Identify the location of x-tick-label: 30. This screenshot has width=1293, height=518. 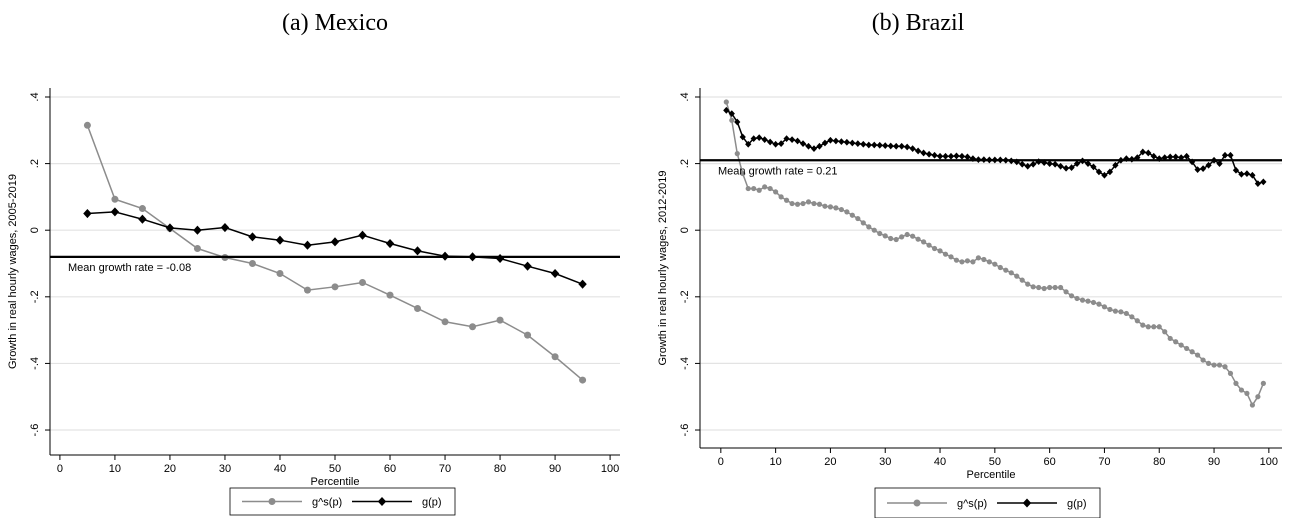
(885, 462).